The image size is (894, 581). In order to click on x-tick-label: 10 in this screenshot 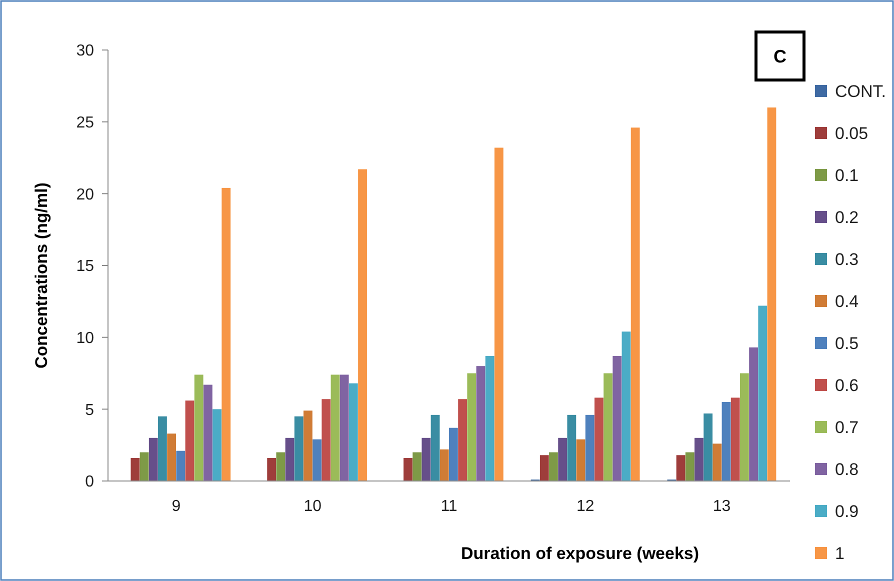, I will do `click(313, 506)`.